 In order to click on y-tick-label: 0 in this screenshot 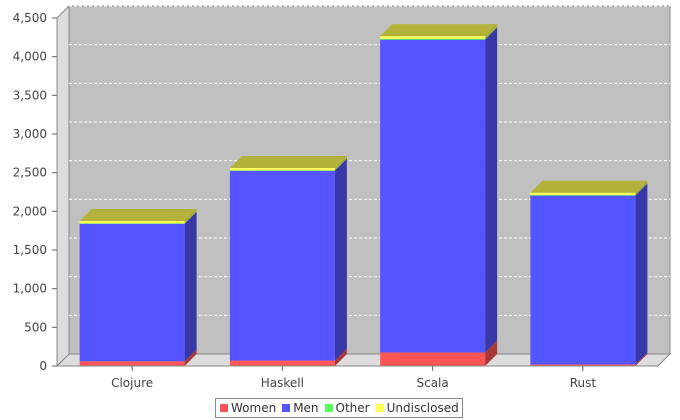, I will do `click(43, 366)`.